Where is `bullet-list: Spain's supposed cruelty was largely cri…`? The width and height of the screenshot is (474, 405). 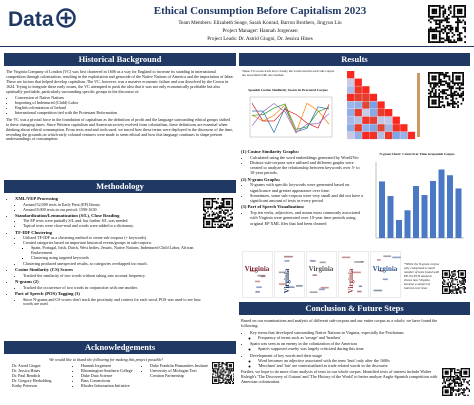 bullet-list: Spain's supposed cruelty was largely cri… is located at coordinates (344, 348).